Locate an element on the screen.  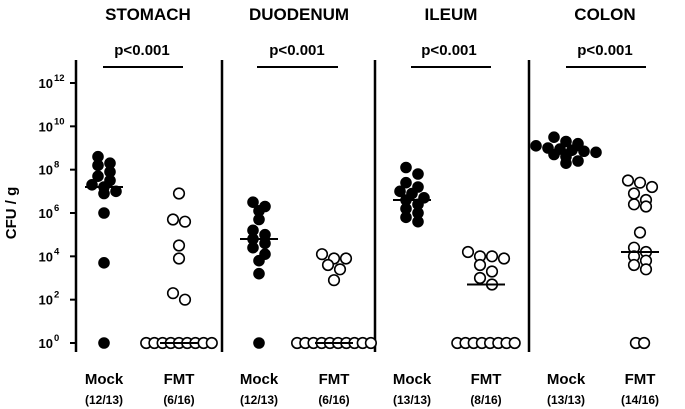
group-ratio: (8/16) is located at coordinates (485, 400).